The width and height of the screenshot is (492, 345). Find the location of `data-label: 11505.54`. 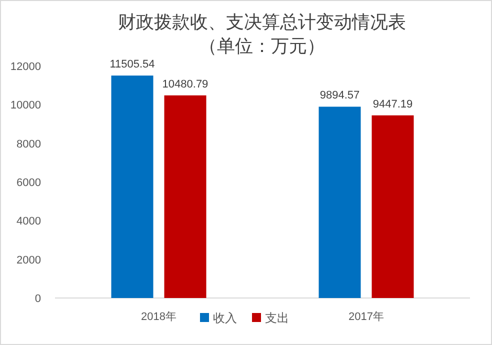

data-label: 11505.54 is located at coordinates (132, 64).